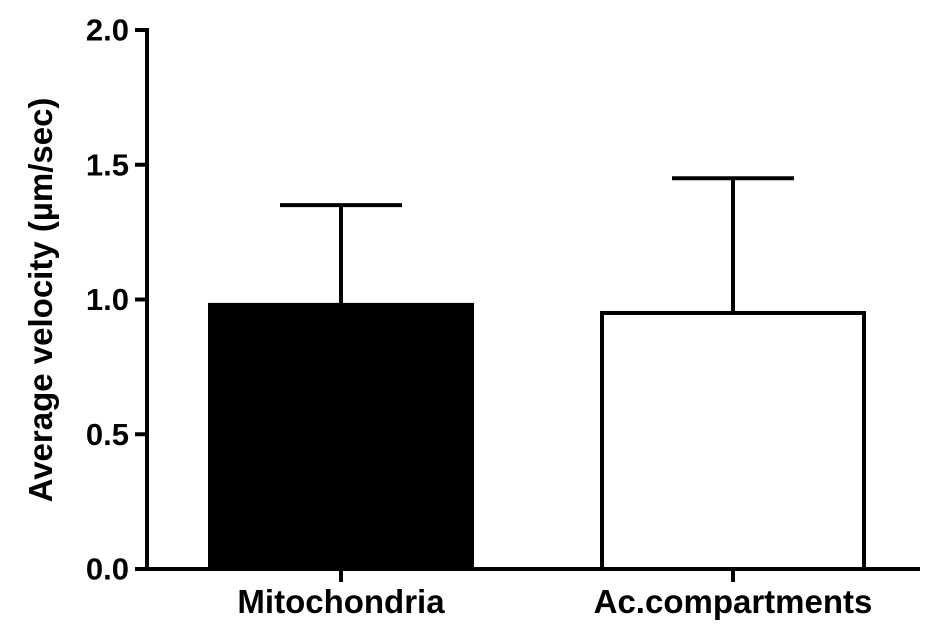 This screenshot has width=928, height=635. What do you see at coordinates (733, 440) in the screenshot?
I see `bar-ac-compartments` at bounding box center [733, 440].